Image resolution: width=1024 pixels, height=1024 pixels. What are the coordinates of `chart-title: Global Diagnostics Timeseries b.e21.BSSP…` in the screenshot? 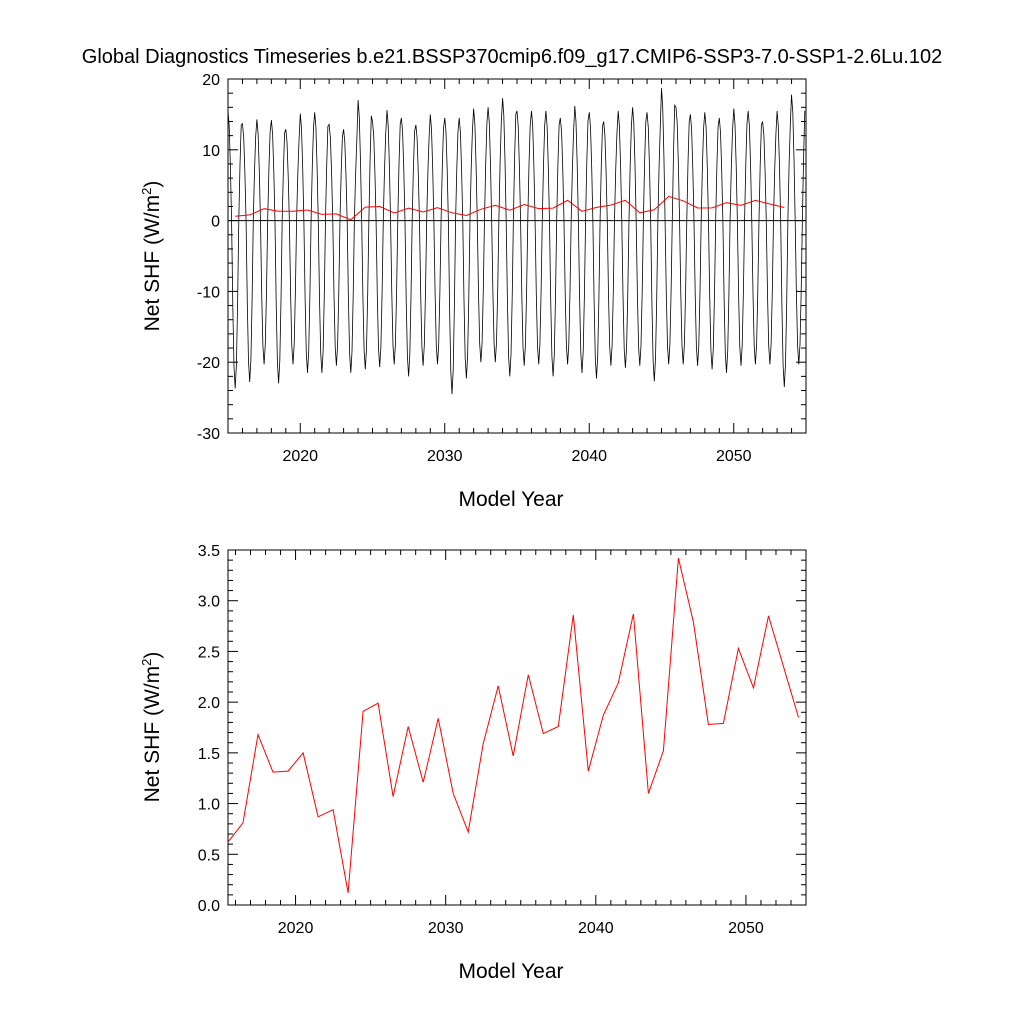 It's located at (512, 57).